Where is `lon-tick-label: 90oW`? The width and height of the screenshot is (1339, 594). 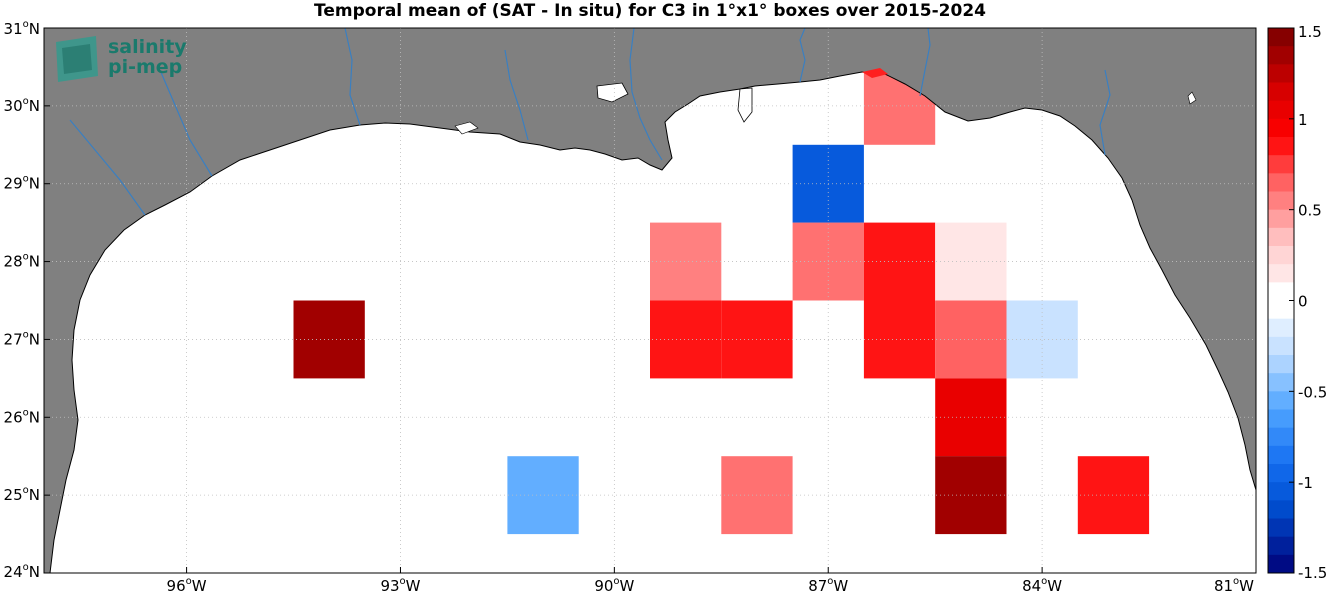 lon-tick-label: 90oW is located at coordinates (614, 585).